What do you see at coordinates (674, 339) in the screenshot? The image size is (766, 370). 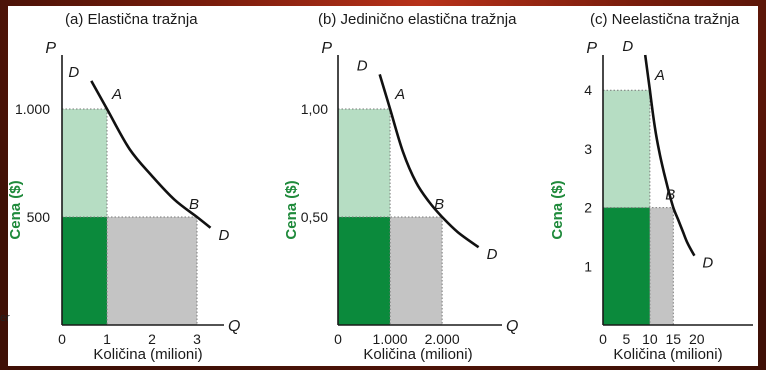 I see `x-tick-label: 15` at bounding box center [674, 339].